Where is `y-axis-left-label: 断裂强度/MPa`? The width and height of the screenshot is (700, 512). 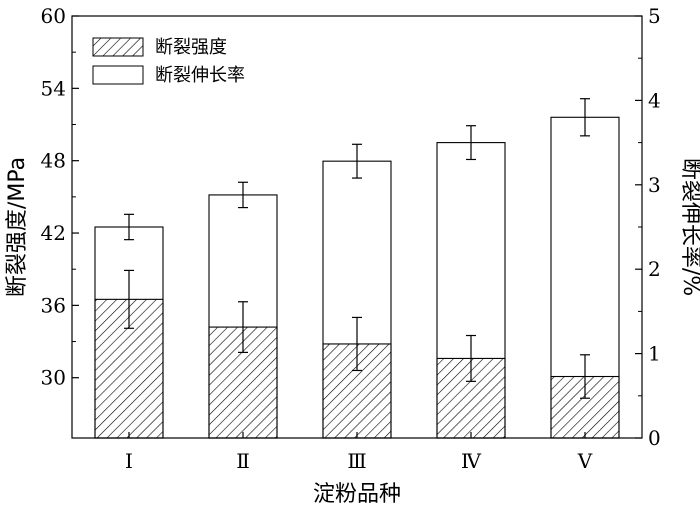 y-axis-left-label: 断裂强度/MPa is located at coordinates (17, 227).